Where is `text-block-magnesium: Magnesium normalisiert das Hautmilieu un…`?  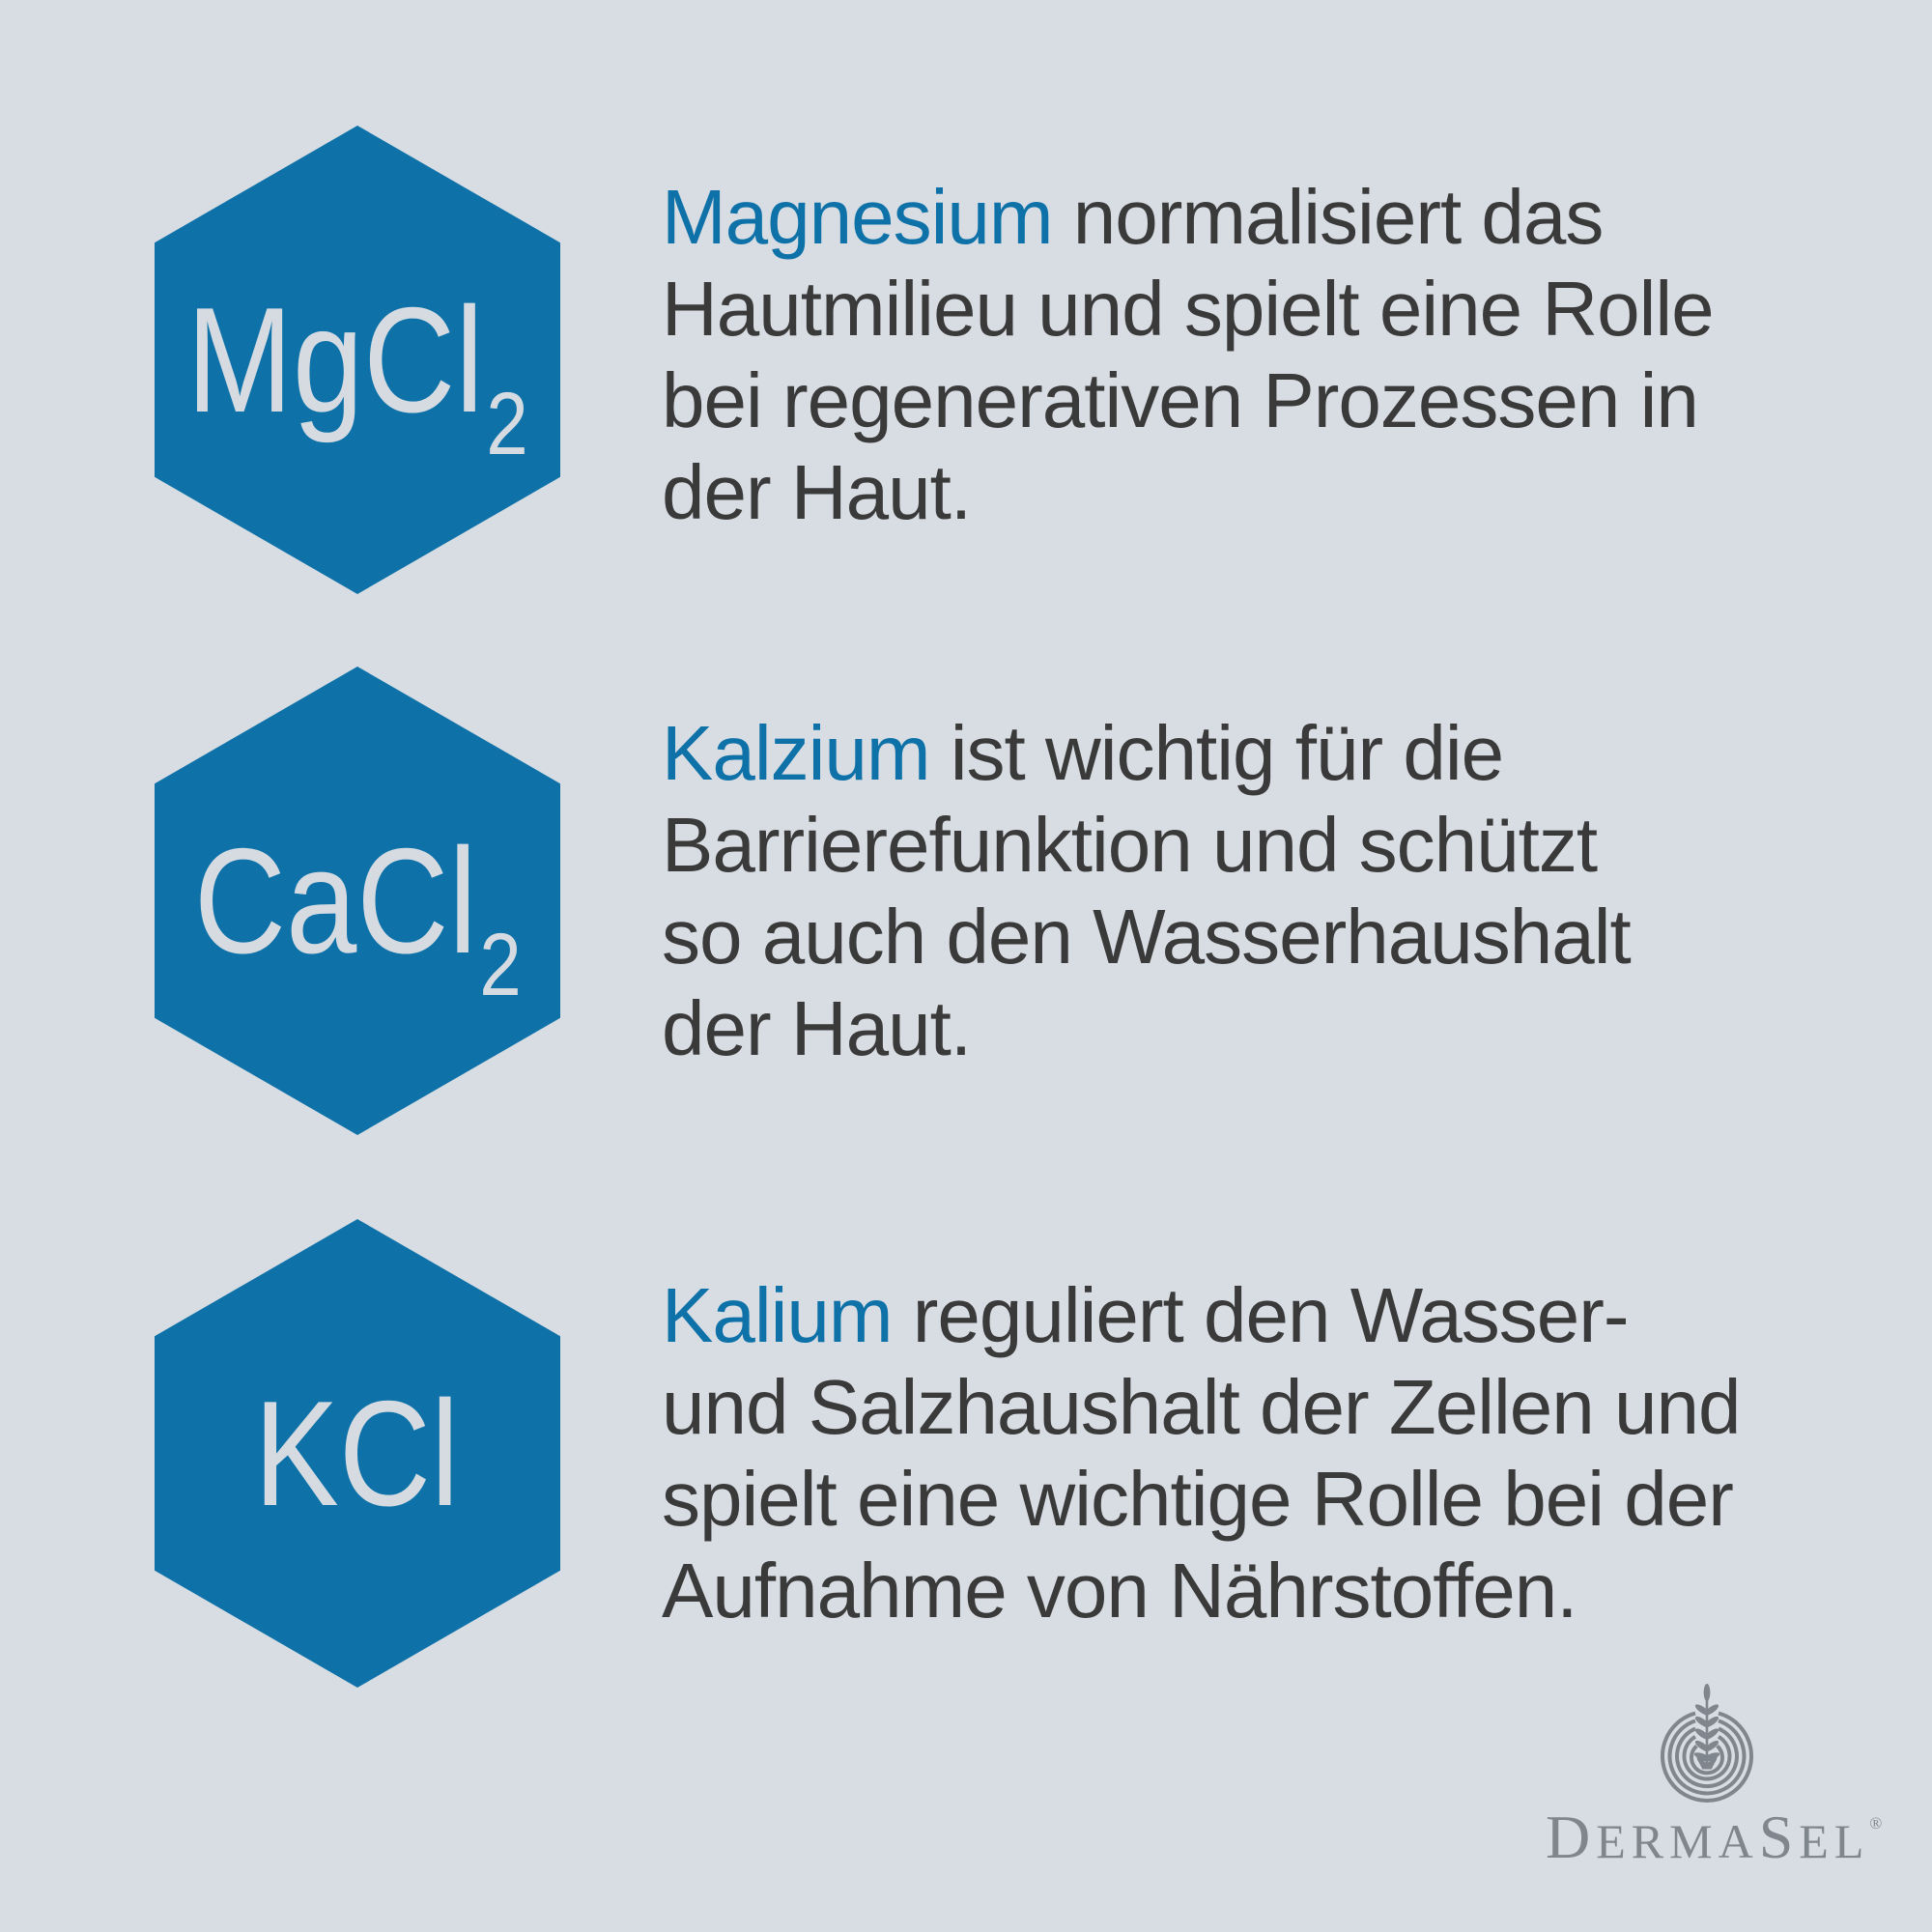 text-block-magnesium: Magnesium normalisiert das Hautmilieu un… is located at coordinates (1188, 354).